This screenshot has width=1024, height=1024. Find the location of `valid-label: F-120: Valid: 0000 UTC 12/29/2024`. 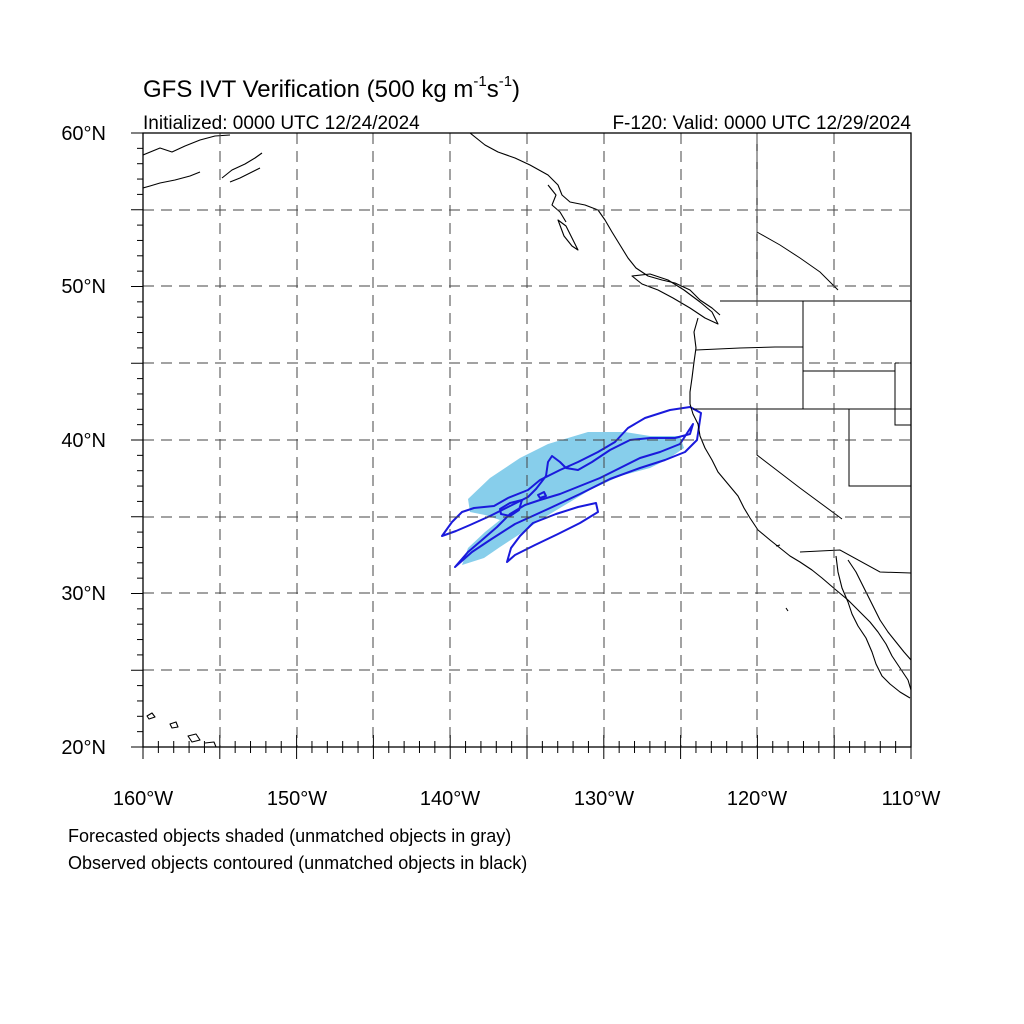

valid-label: F-120: Valid: 0000 UTC 12/29/2024 is located at coordinates (761, 123).